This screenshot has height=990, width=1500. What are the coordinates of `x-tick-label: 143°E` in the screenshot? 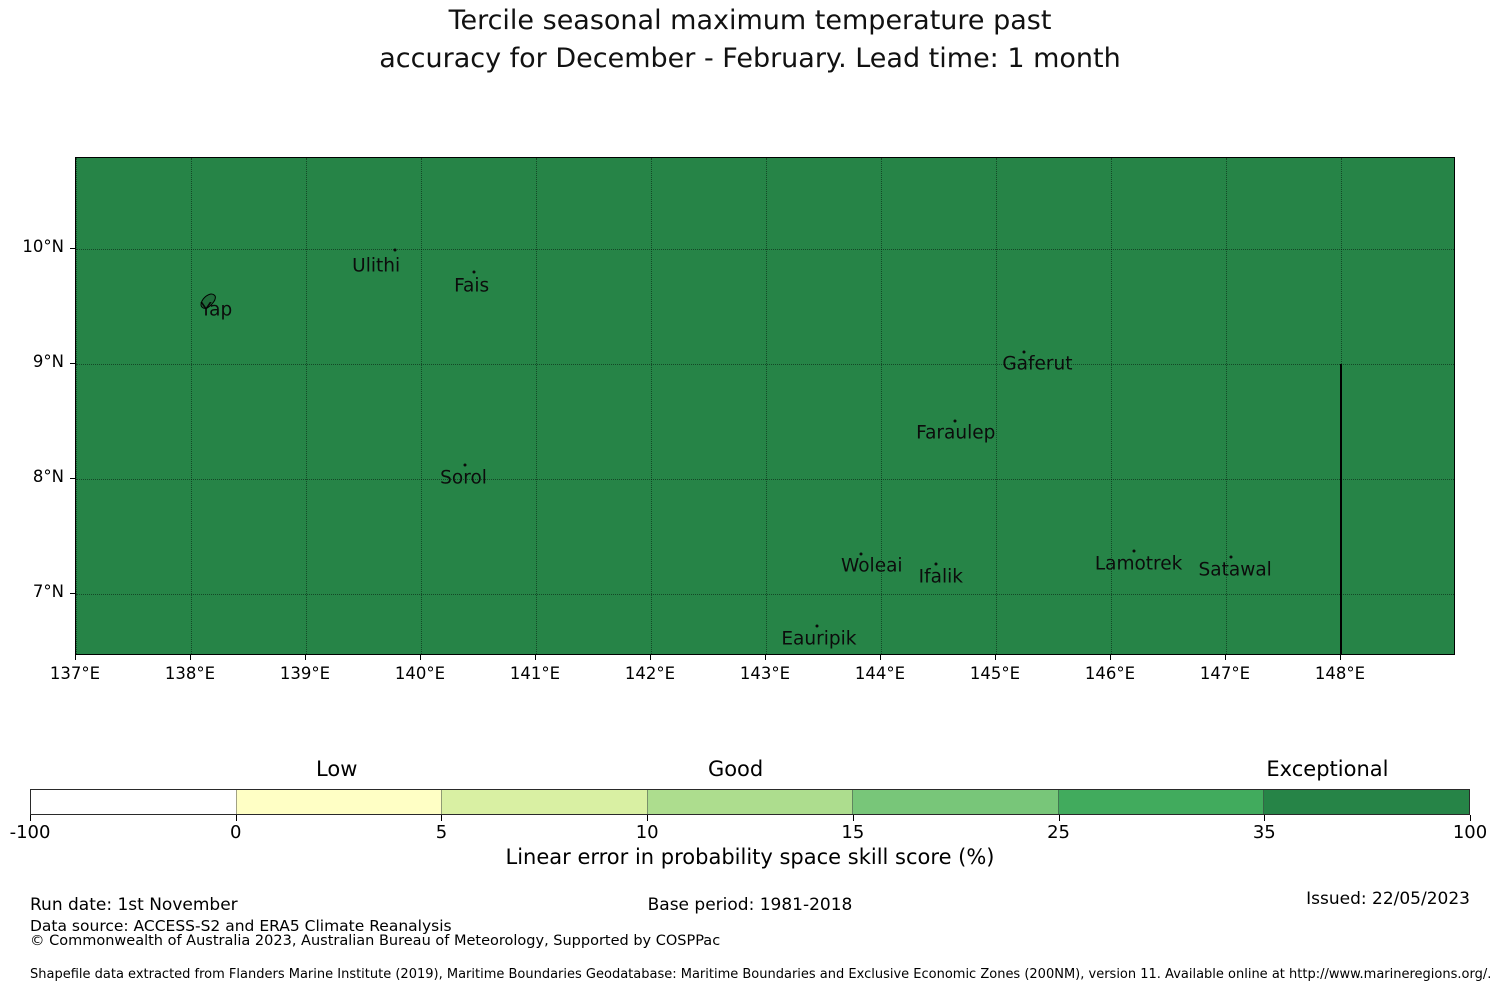 It's located at (765, 673).